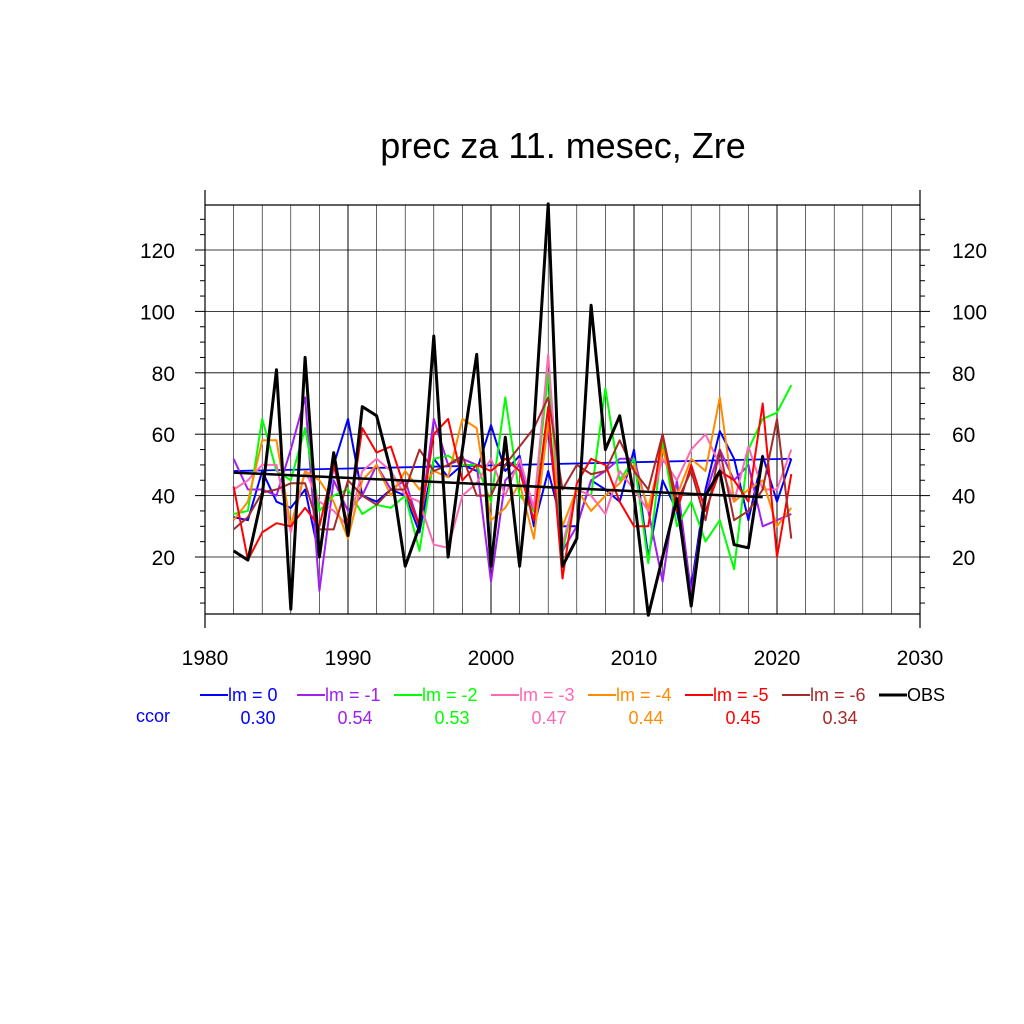 The image size is (1024, 1024). Describe the element at coordinates (451, 718) in the screenshot. I see `ccor-value: 0.53` at that location.